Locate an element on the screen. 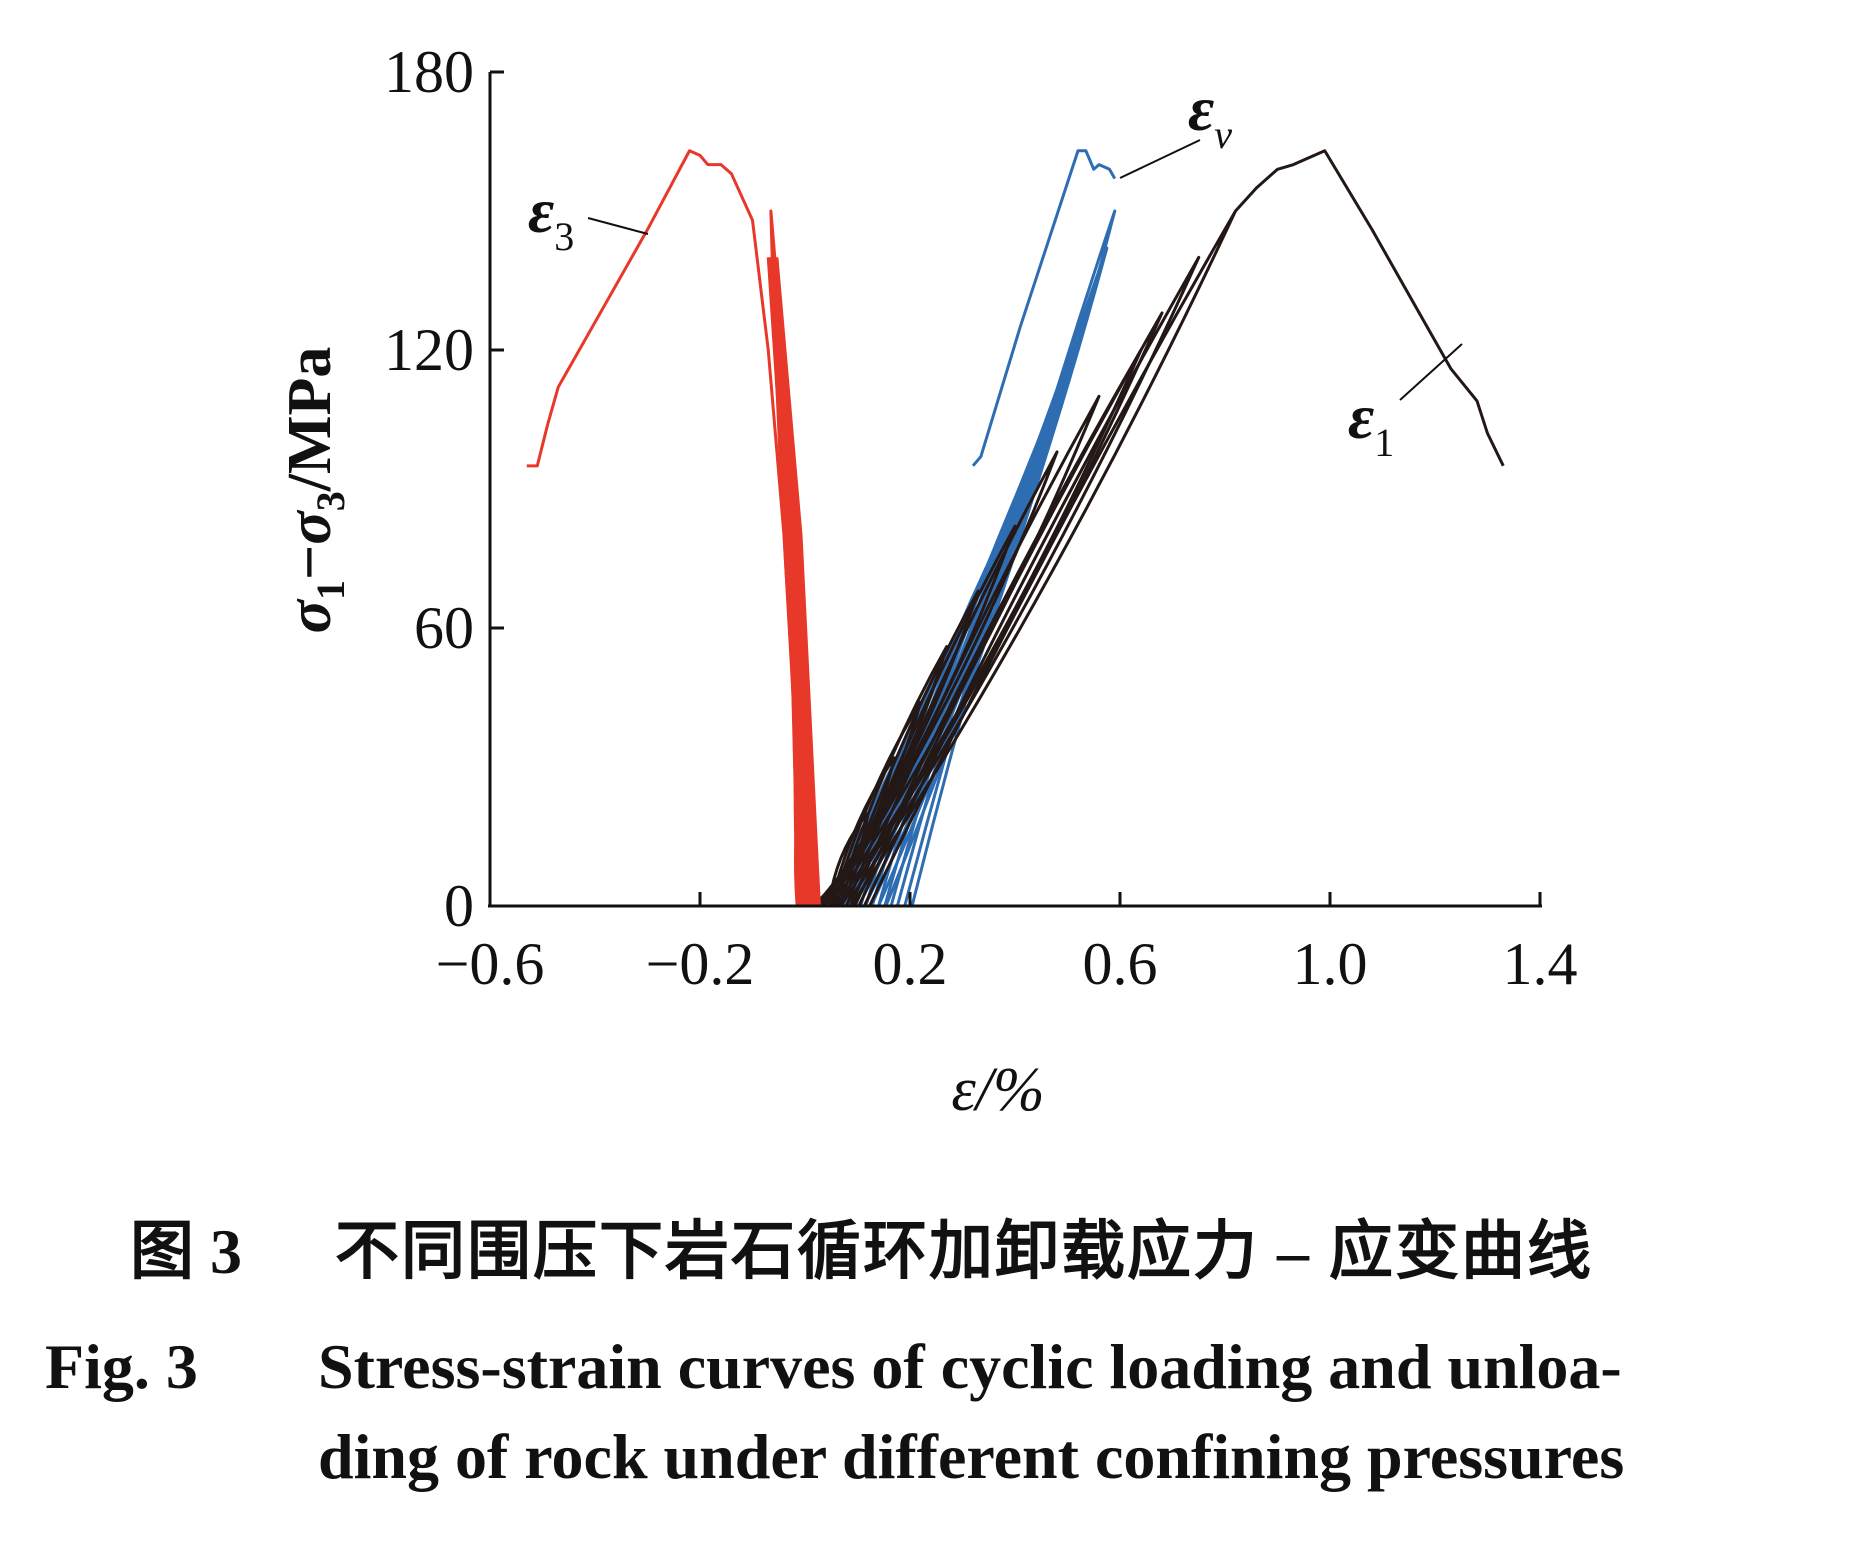  y-tick-label: 60 is located at coordinates (444, 628).